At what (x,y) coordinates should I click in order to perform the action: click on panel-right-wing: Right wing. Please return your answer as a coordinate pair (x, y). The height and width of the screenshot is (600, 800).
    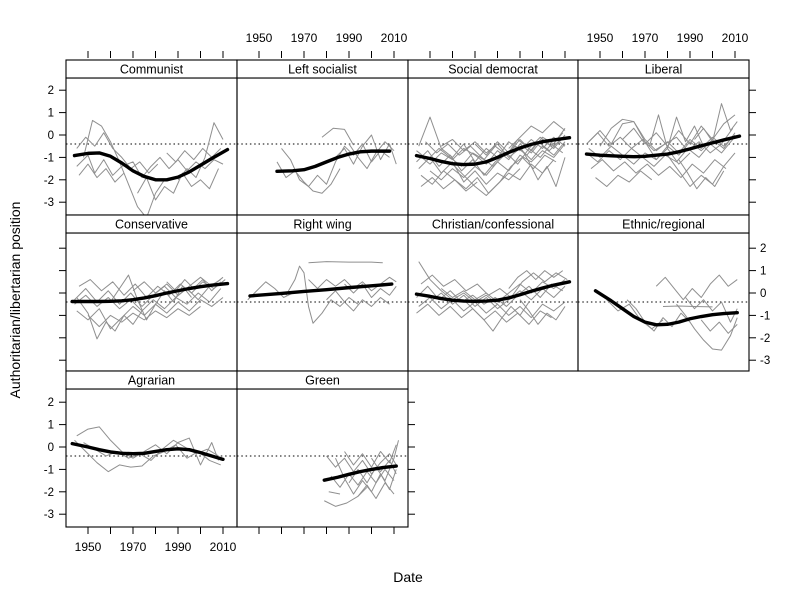
    Looking at the image, I should click on (322, 293).